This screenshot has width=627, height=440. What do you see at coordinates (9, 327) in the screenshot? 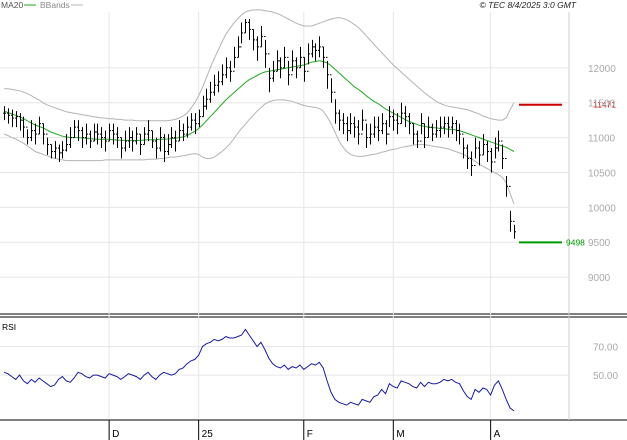
I see `rsi-title: RSI` at bounding box center [9, 327].